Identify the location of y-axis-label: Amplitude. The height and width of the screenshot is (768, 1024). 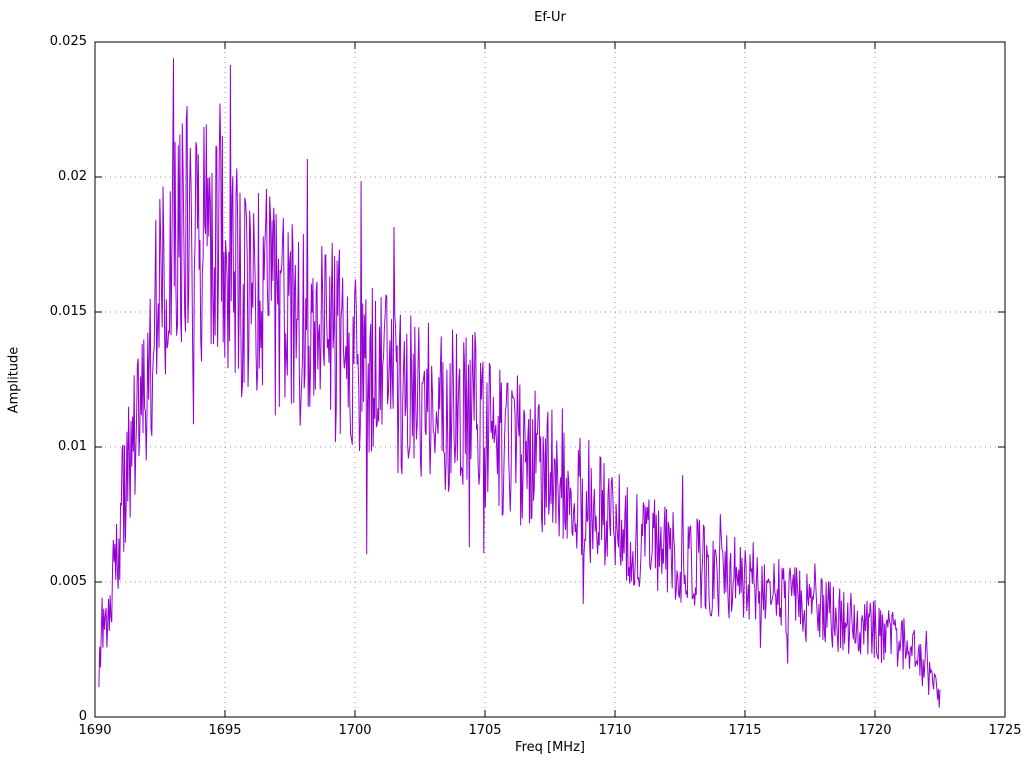
(14, 380).